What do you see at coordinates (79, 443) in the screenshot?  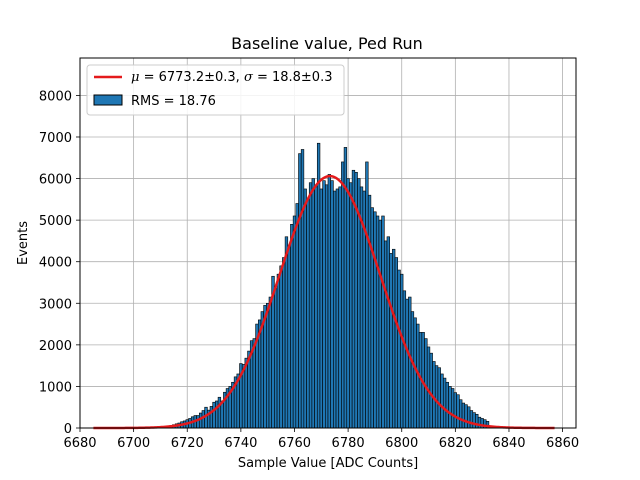 I see `x-tick-label: 6680` at bounding box center [79, 443].